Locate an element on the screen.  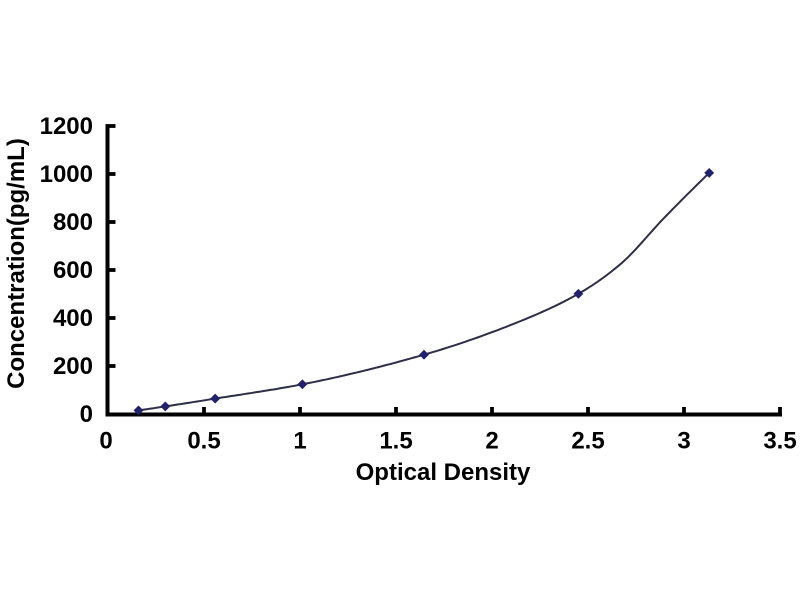
svg-text: 3 is located at coordinates (683, 441).